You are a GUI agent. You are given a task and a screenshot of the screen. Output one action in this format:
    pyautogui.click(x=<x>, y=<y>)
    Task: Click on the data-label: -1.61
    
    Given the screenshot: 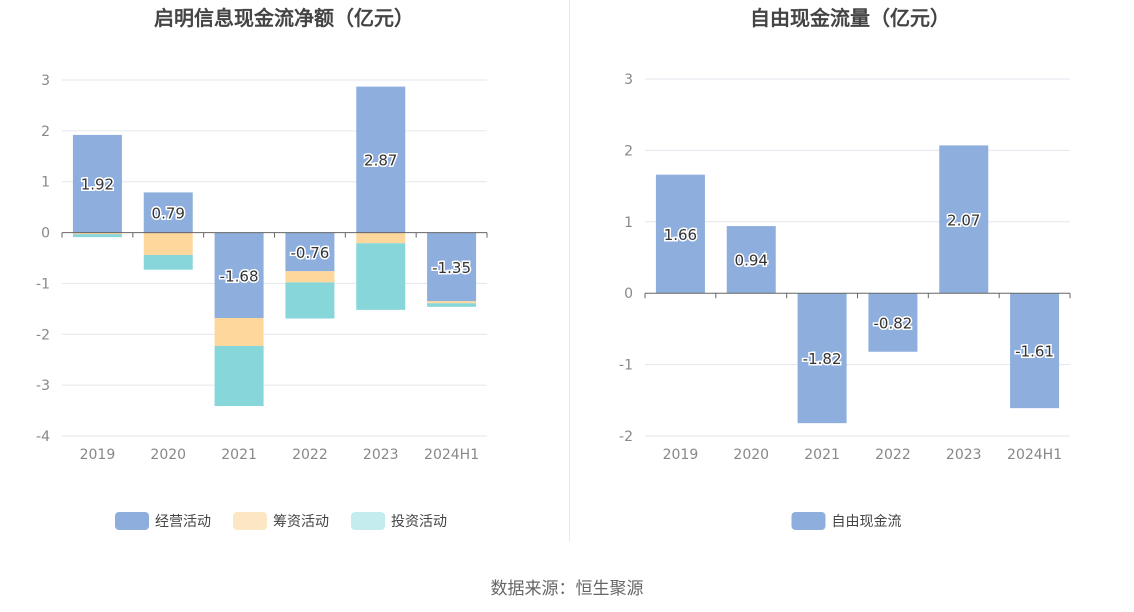 What is the action you would take?
    pyautogui.click(x=1034, y=352)
    